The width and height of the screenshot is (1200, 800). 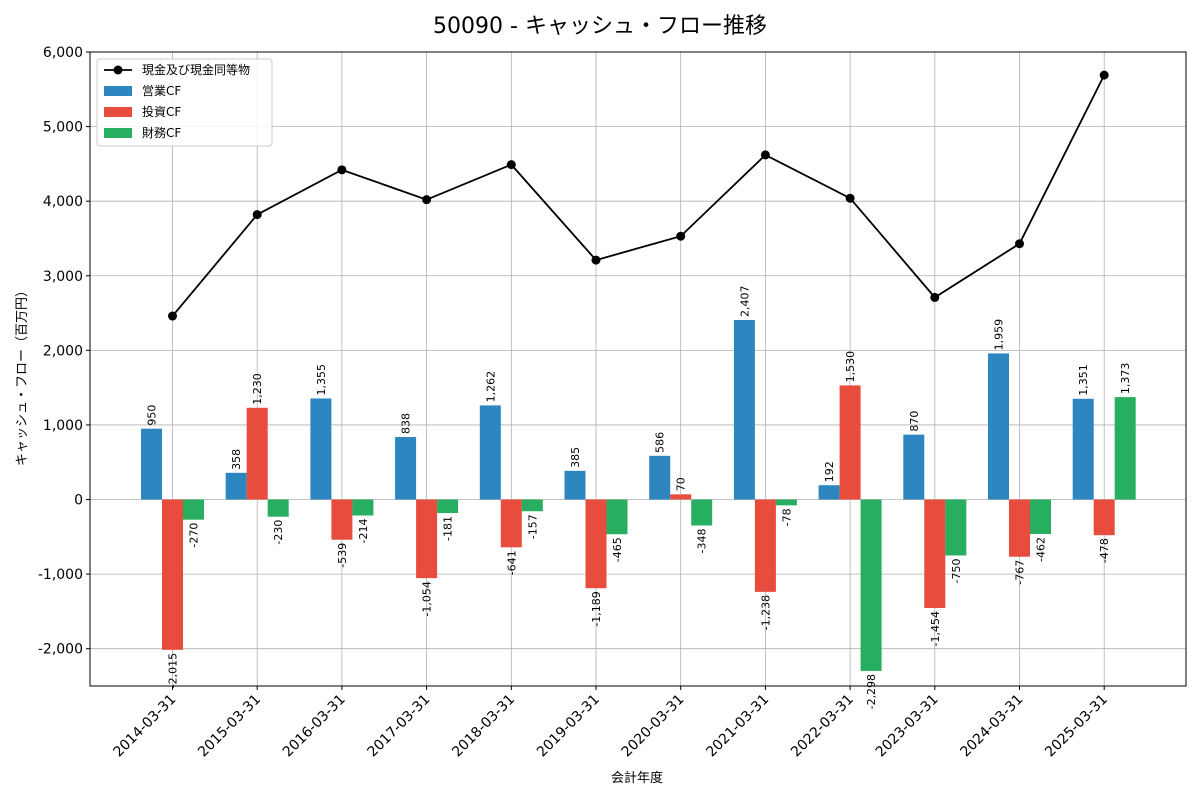 I want to click on bar-value-label: 1,230, so click(x=257, y=389).